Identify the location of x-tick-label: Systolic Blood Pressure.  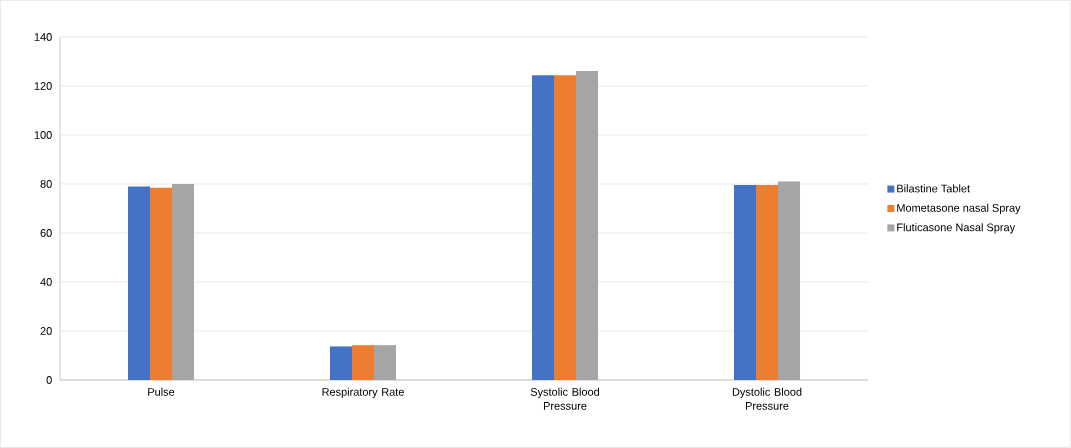
(565, 398).